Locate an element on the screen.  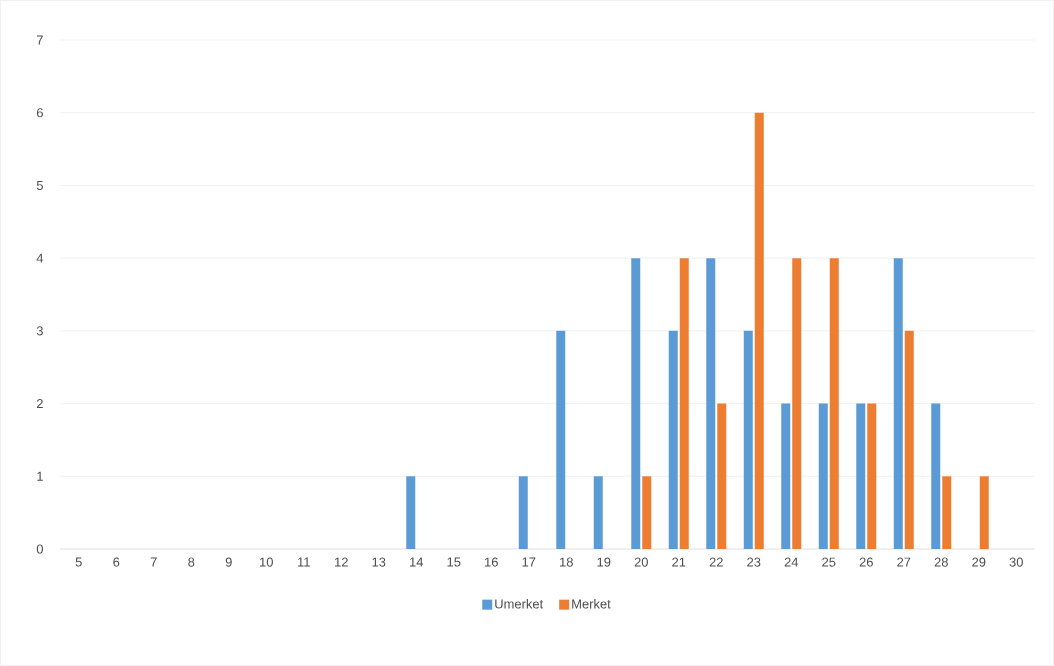
x-tick-label: 18 is located at coordinates (566, 562).